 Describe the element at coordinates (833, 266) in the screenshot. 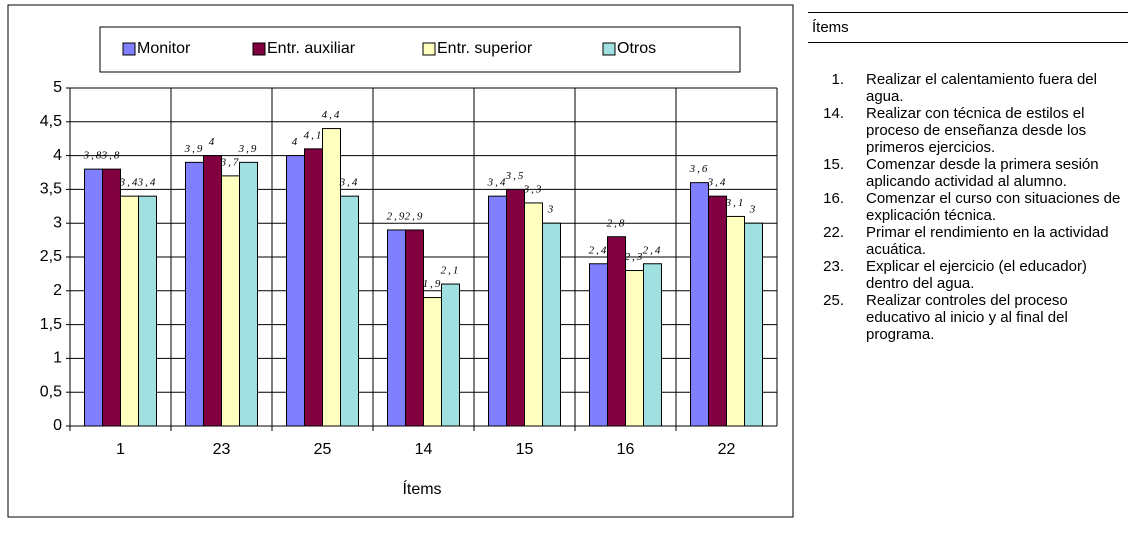

I see `item-number: 23.` at that location.